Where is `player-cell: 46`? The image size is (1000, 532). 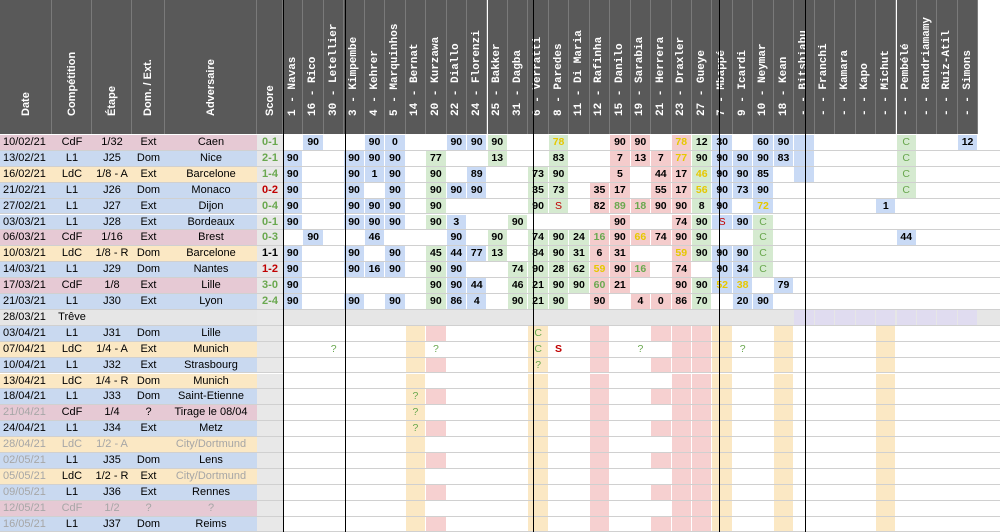
player-cell: 46 is located at coordinates (517, 285).